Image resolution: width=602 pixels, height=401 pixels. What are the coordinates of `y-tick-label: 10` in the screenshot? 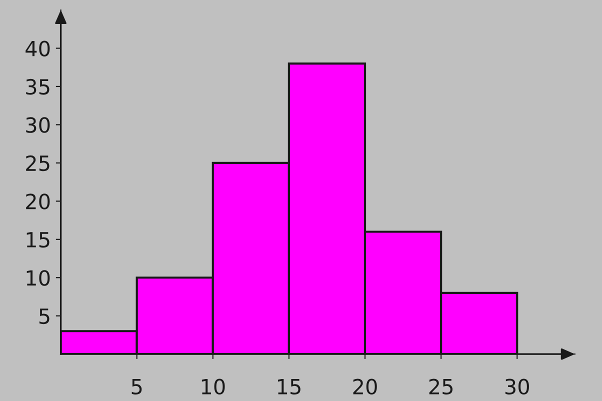 It's located at (38, 278).